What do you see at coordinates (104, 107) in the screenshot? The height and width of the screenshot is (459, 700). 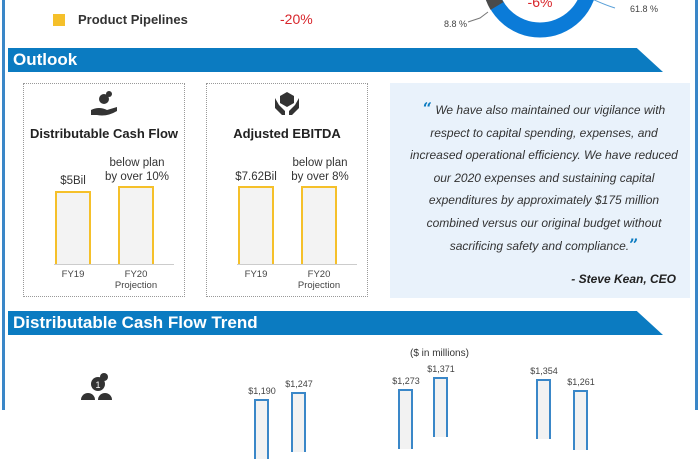 I see `hand-coins-icon` at bounding box center [104, 107].